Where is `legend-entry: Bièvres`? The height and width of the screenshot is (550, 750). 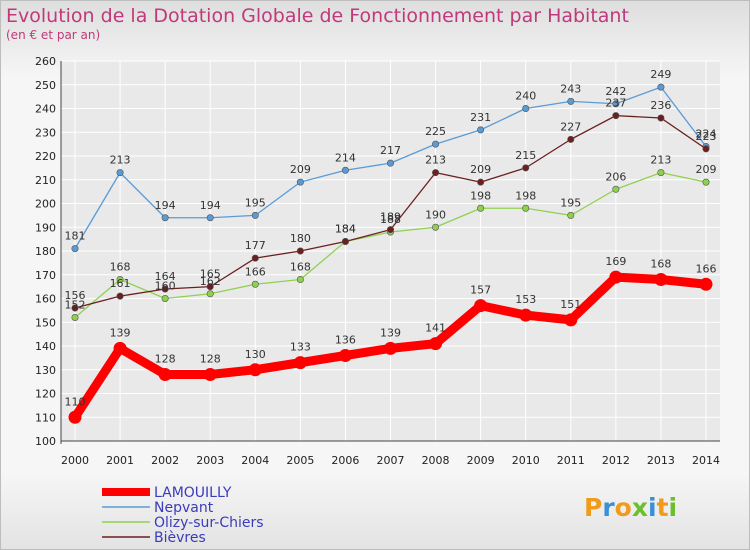
legend-entry: Bièvres is located at coordinates (180, 538).